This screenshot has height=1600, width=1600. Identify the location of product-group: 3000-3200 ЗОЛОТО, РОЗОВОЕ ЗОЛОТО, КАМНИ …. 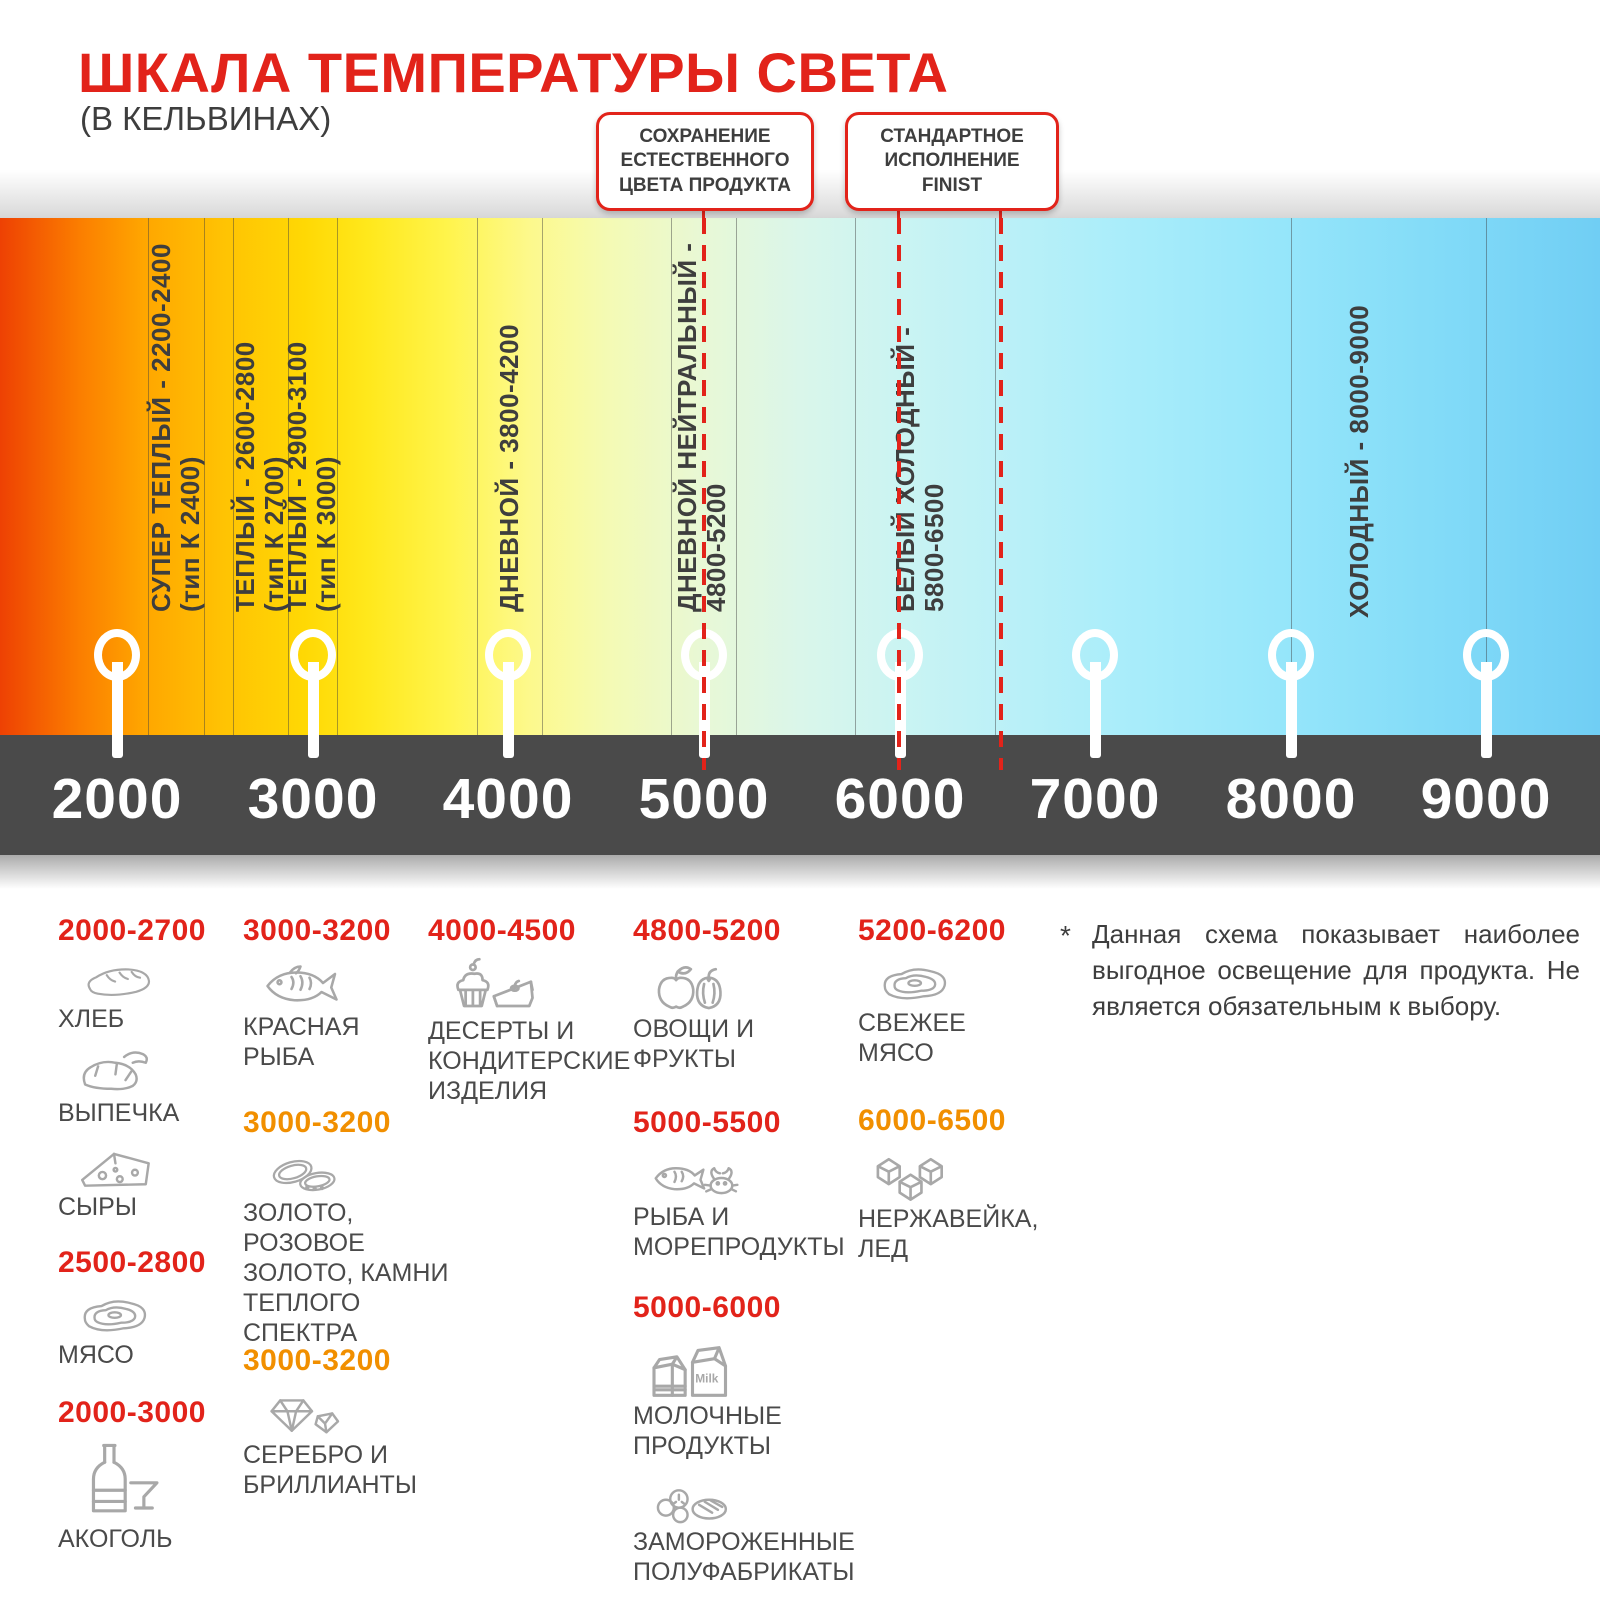
(359, 1228).